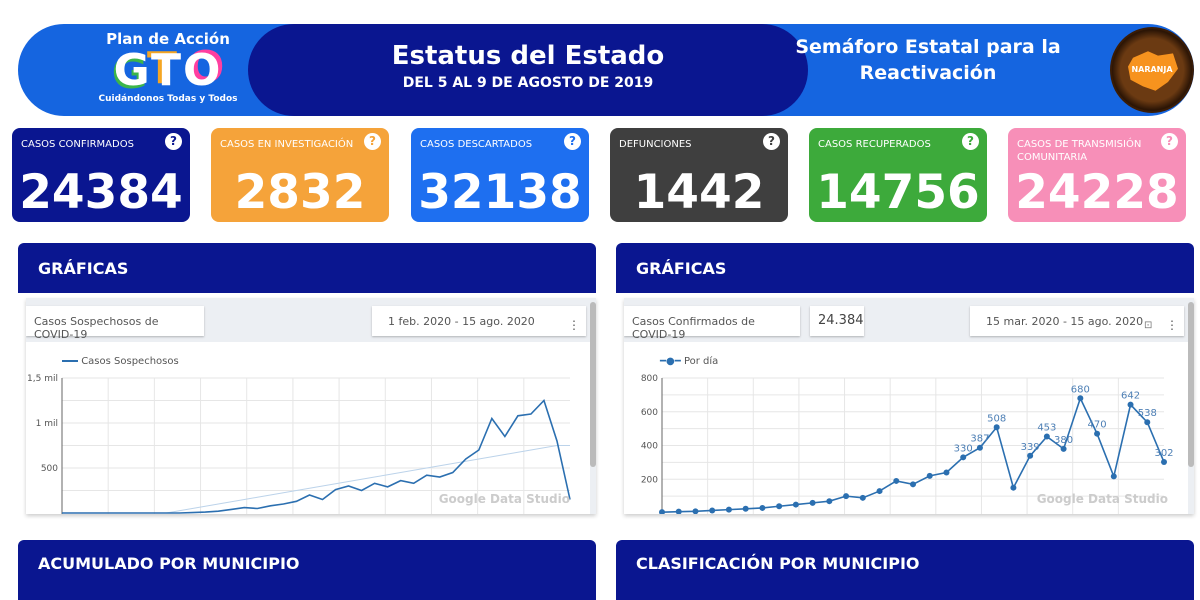 Image resolution: width=1200 pixels, height=600 pixels. Describe the element at coordinates (699, 192) in the screenshot. I see `stat-value: 1442` at that location.